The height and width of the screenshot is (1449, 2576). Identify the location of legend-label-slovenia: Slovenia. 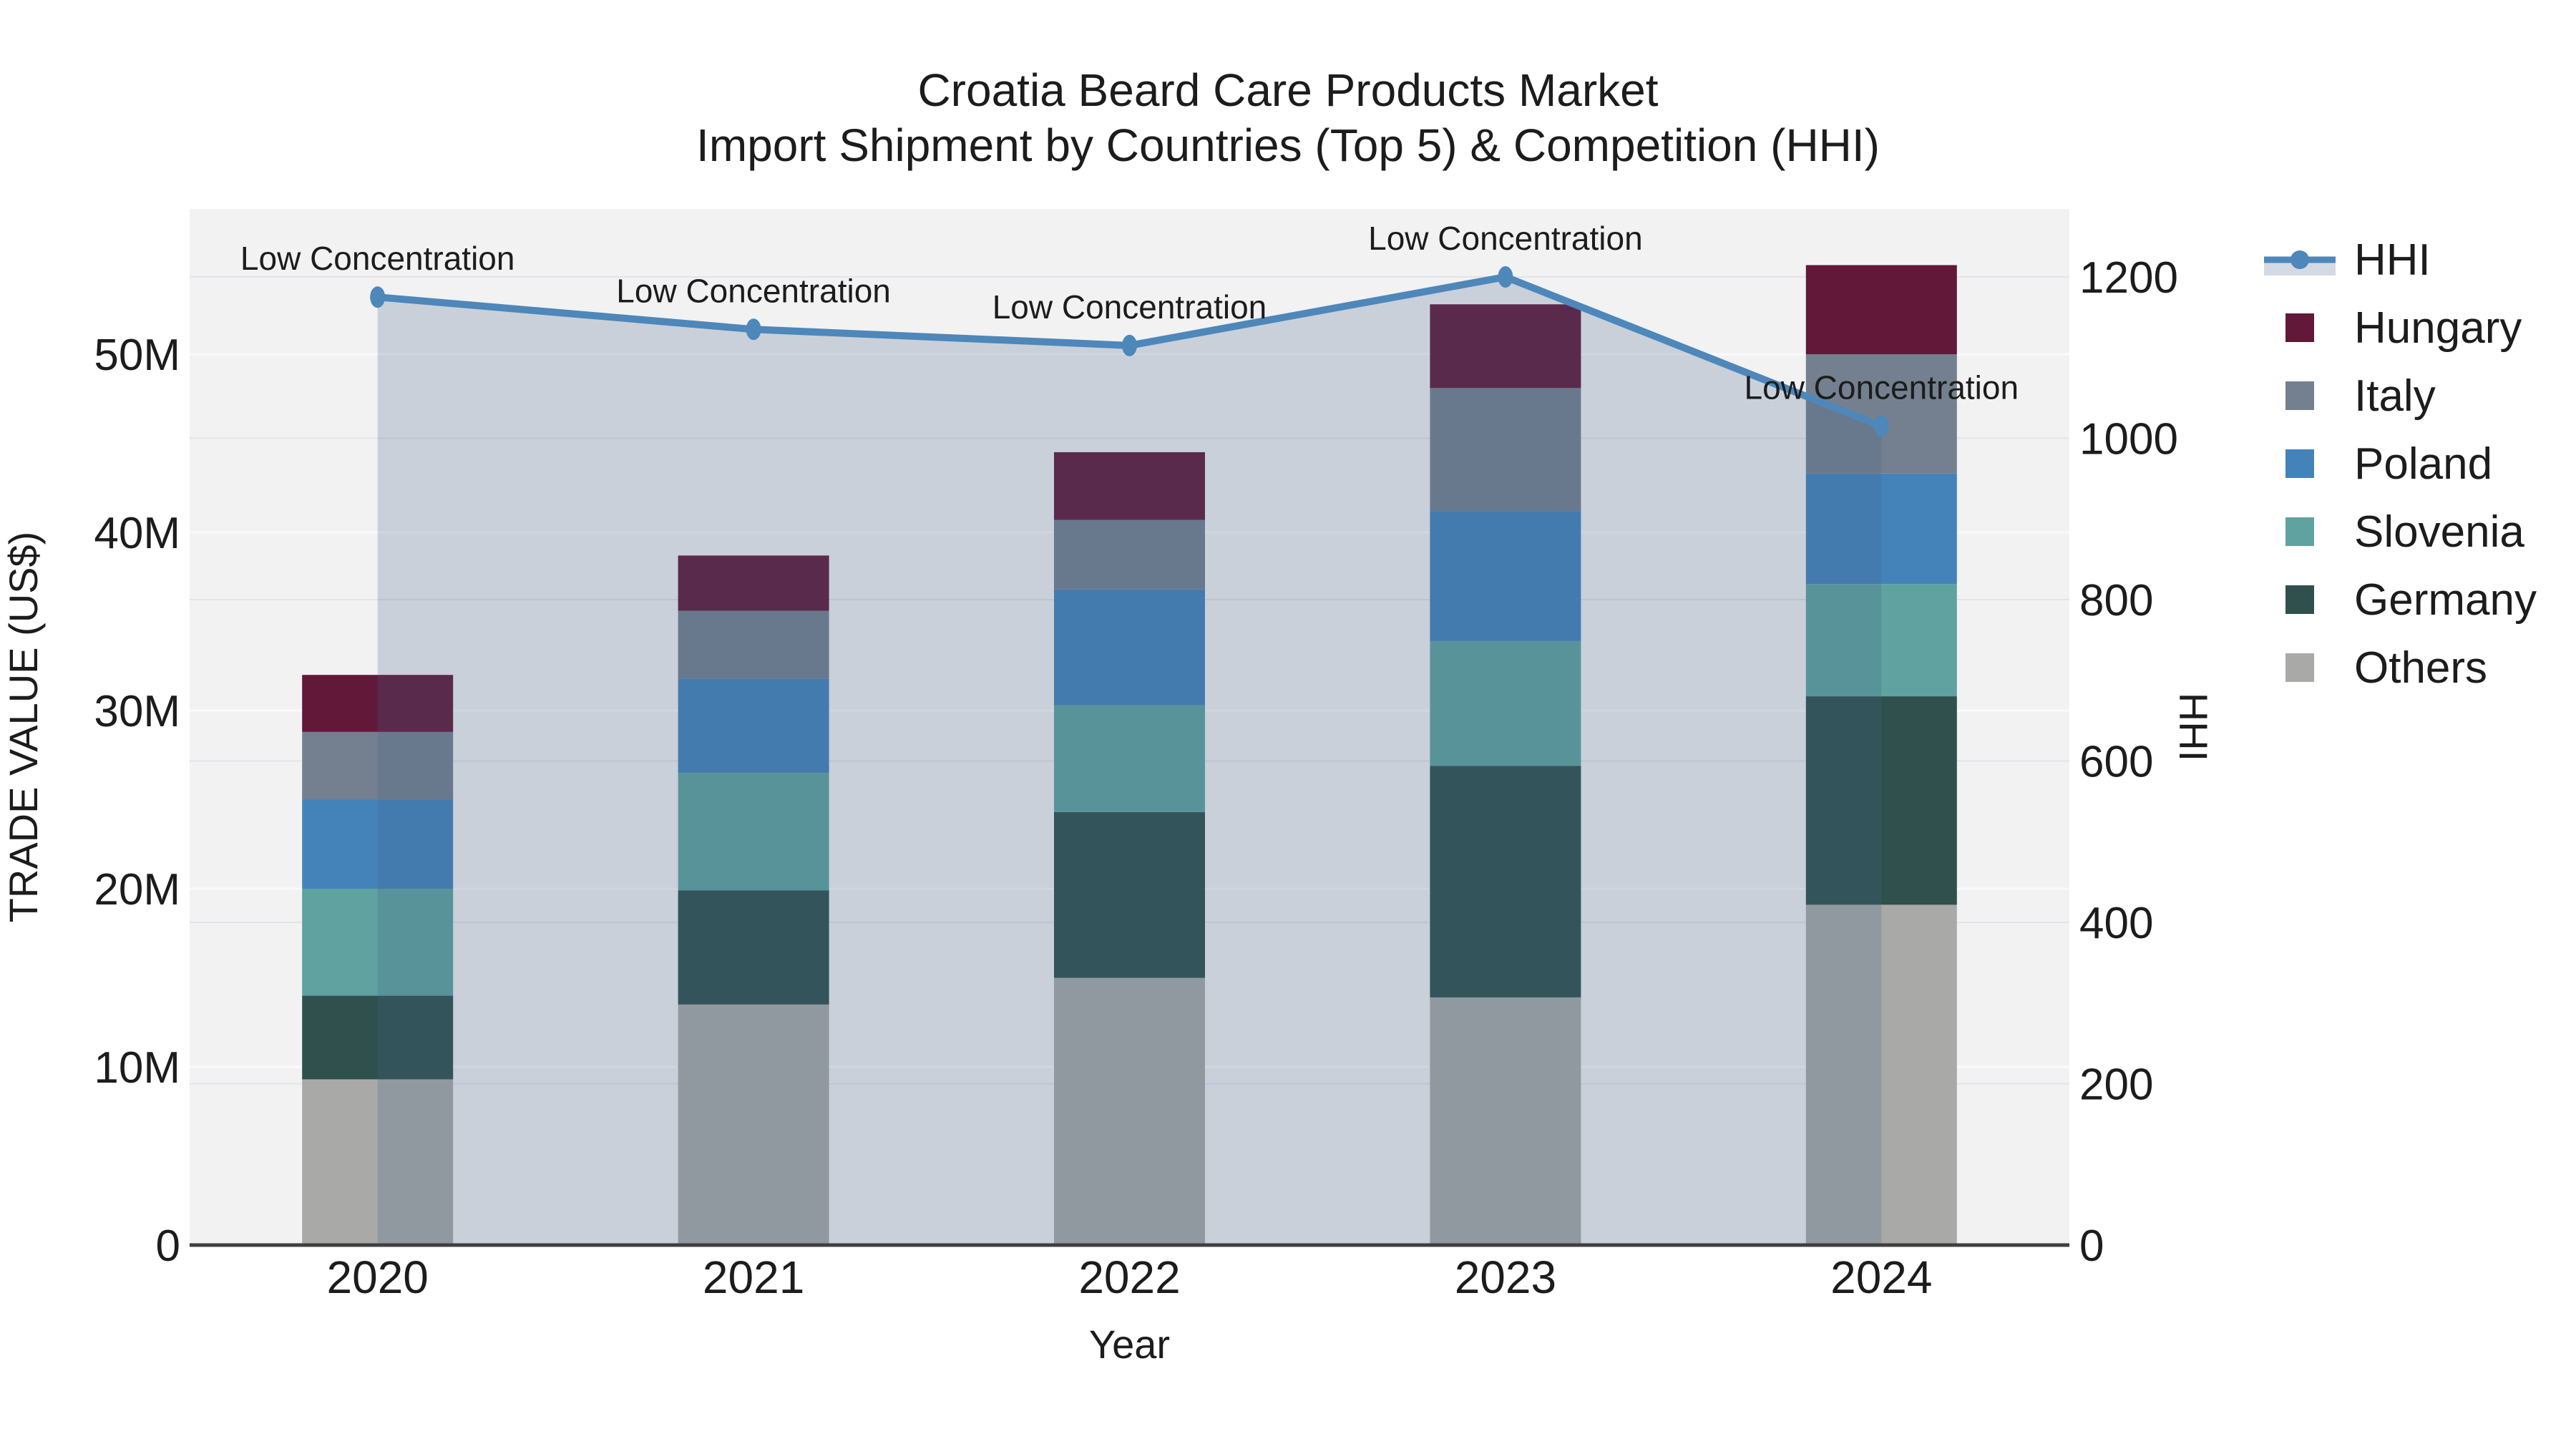
(2439, 532).